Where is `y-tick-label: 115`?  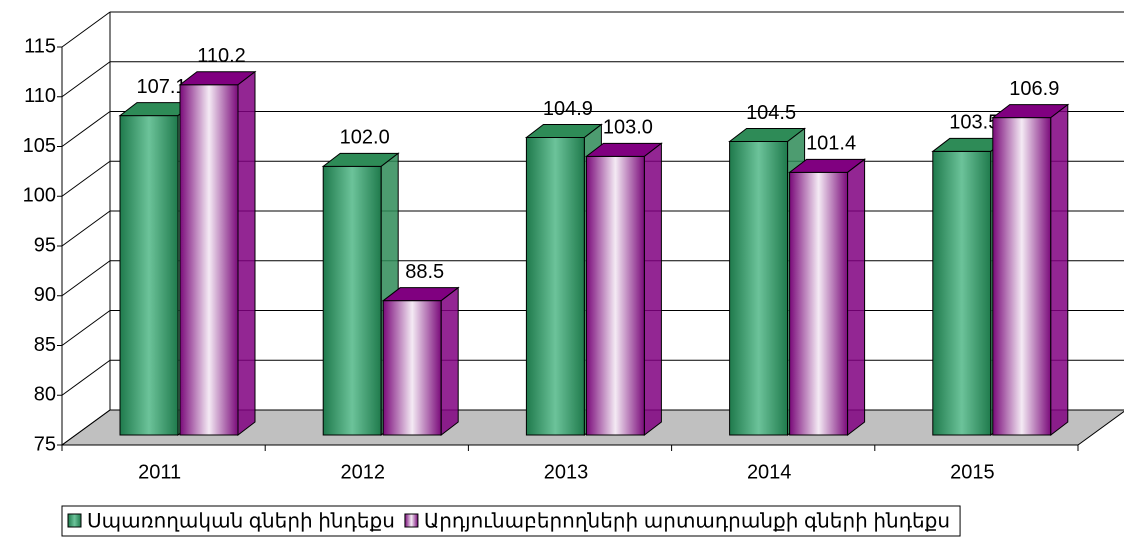 y-tick-label: 115 is located at coordinates (40, 46).